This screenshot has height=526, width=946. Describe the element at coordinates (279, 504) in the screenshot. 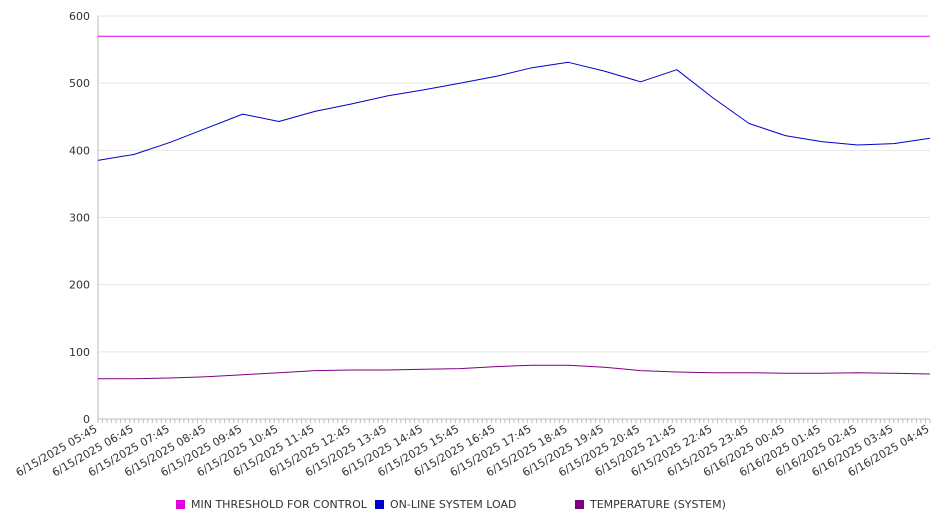

I see `legend-label-min-threshold: MIN THRESHOLD FOR CONTROL` at that location.